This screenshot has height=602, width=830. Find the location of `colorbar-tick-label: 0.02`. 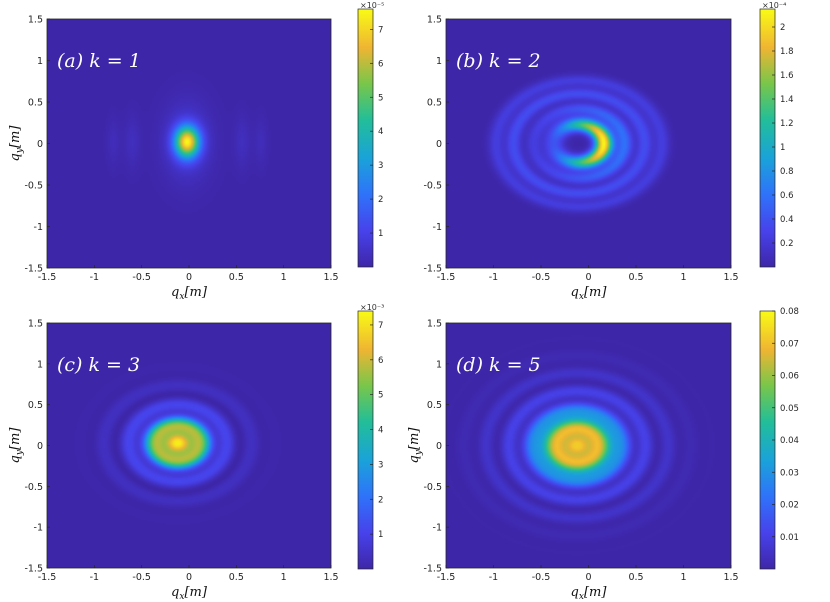

colorbar-tick-label: 0.02 is located at coordinates (789, 506).